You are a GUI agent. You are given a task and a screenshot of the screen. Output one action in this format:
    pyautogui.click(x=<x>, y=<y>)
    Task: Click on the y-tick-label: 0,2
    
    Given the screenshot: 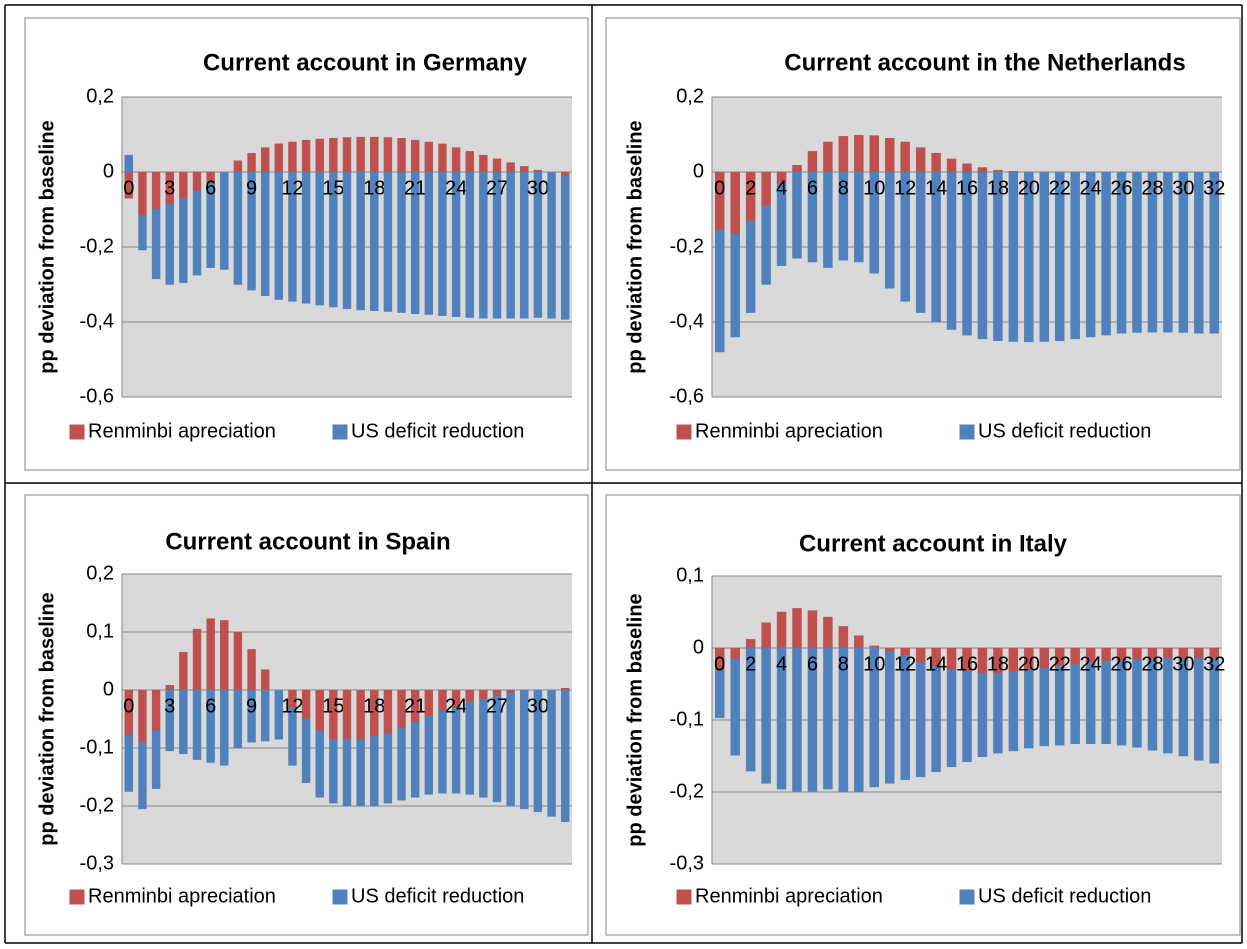 What is the action you would take?
    pyautogui.click(x=100, y=96)
    